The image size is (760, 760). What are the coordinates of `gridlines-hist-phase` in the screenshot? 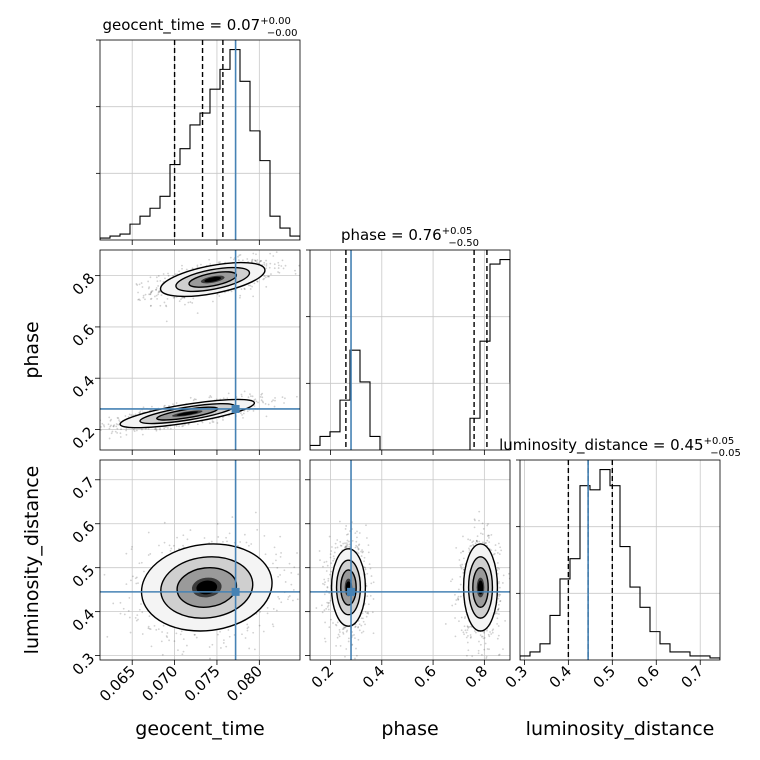 It's located at (407, 350).